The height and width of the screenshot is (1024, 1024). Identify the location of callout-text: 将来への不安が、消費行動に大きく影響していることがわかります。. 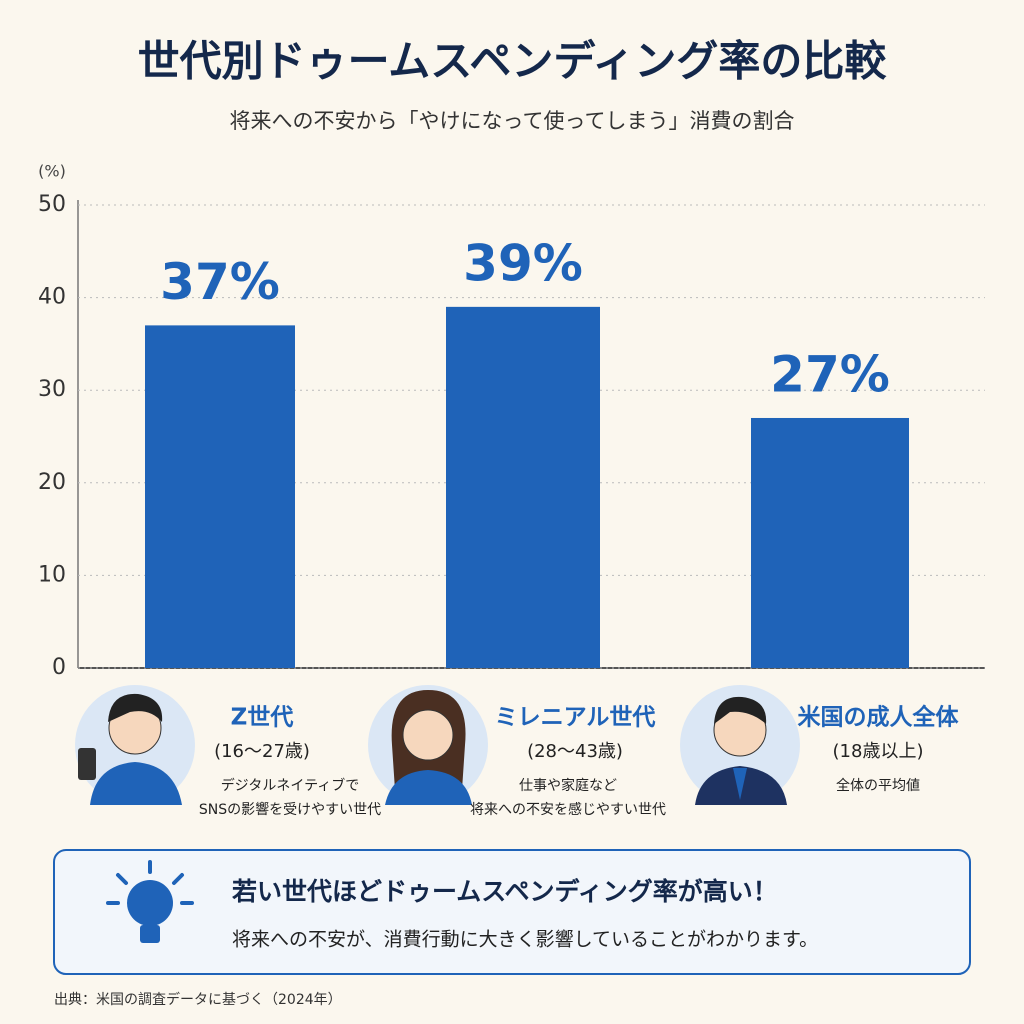
(525, 940).